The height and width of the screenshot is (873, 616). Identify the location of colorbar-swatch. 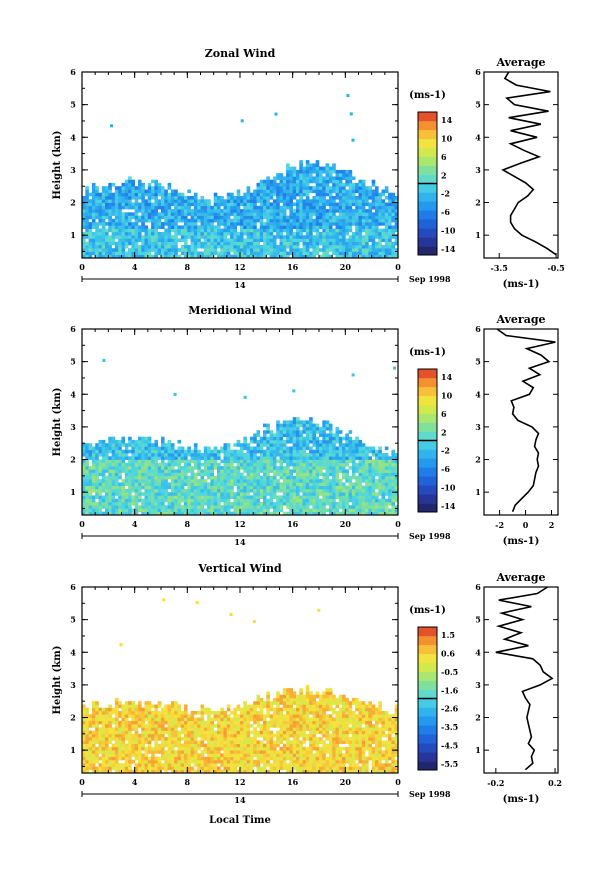
(427, 206).